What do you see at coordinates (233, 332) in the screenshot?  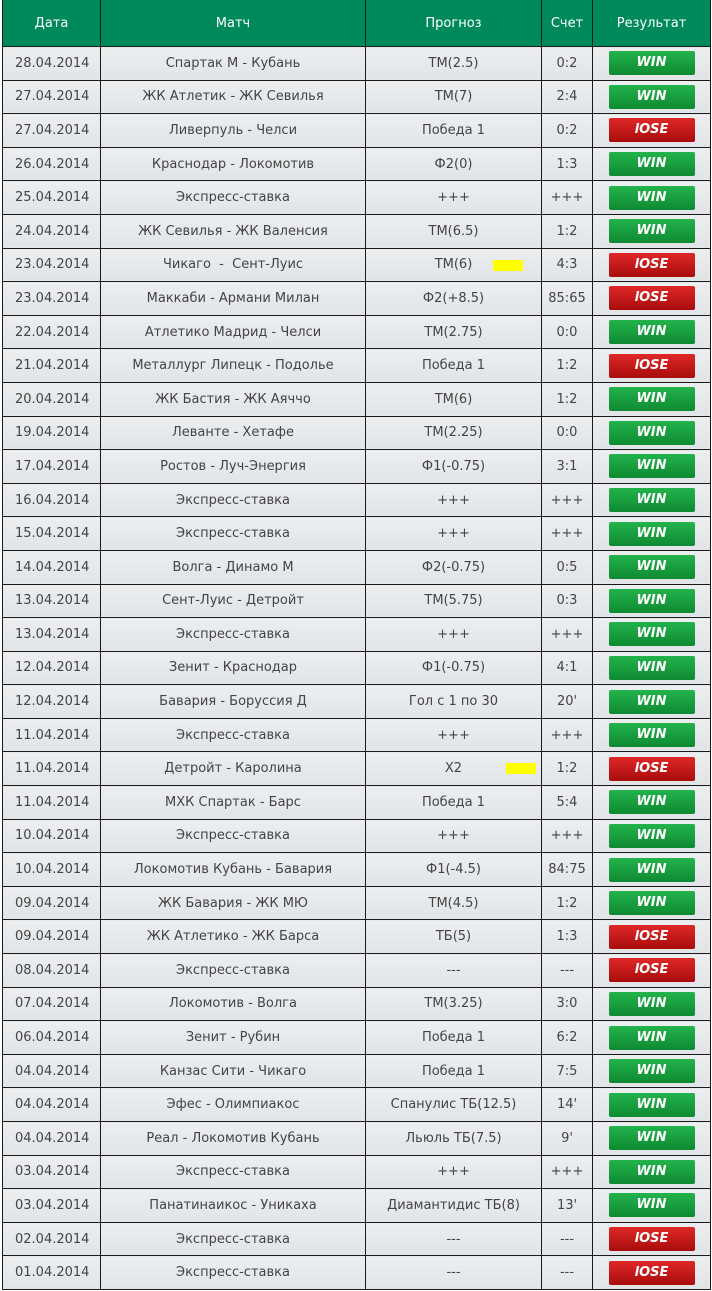 I see `cell-match: Атлетико Мадрид - Челси` at bounding box center [233, 332].